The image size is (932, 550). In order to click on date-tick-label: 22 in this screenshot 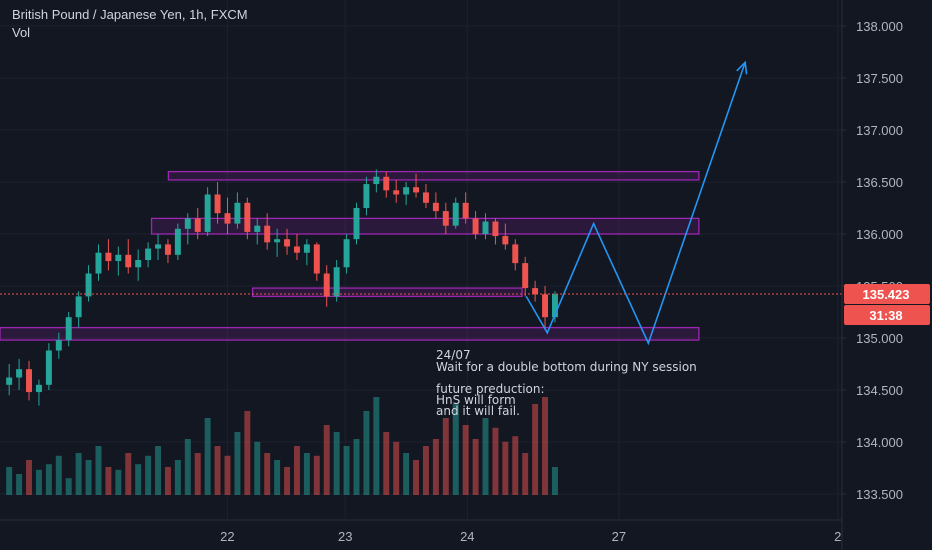, I will do `click(227, 536)`.